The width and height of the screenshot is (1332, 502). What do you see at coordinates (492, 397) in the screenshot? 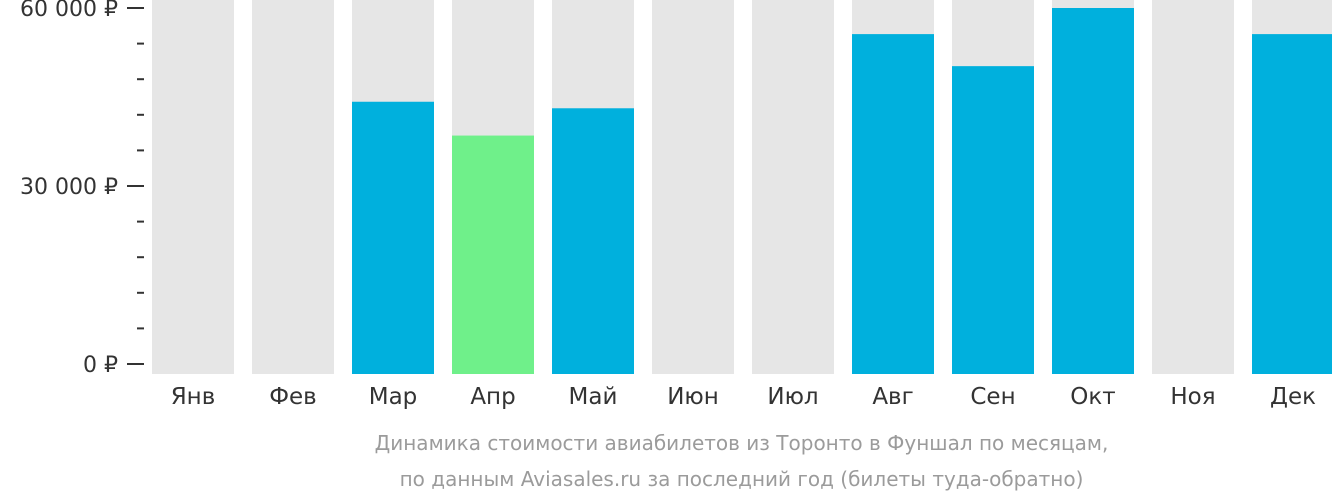
I see `x-tick-label: Апр` at bounding box center [492, 397].